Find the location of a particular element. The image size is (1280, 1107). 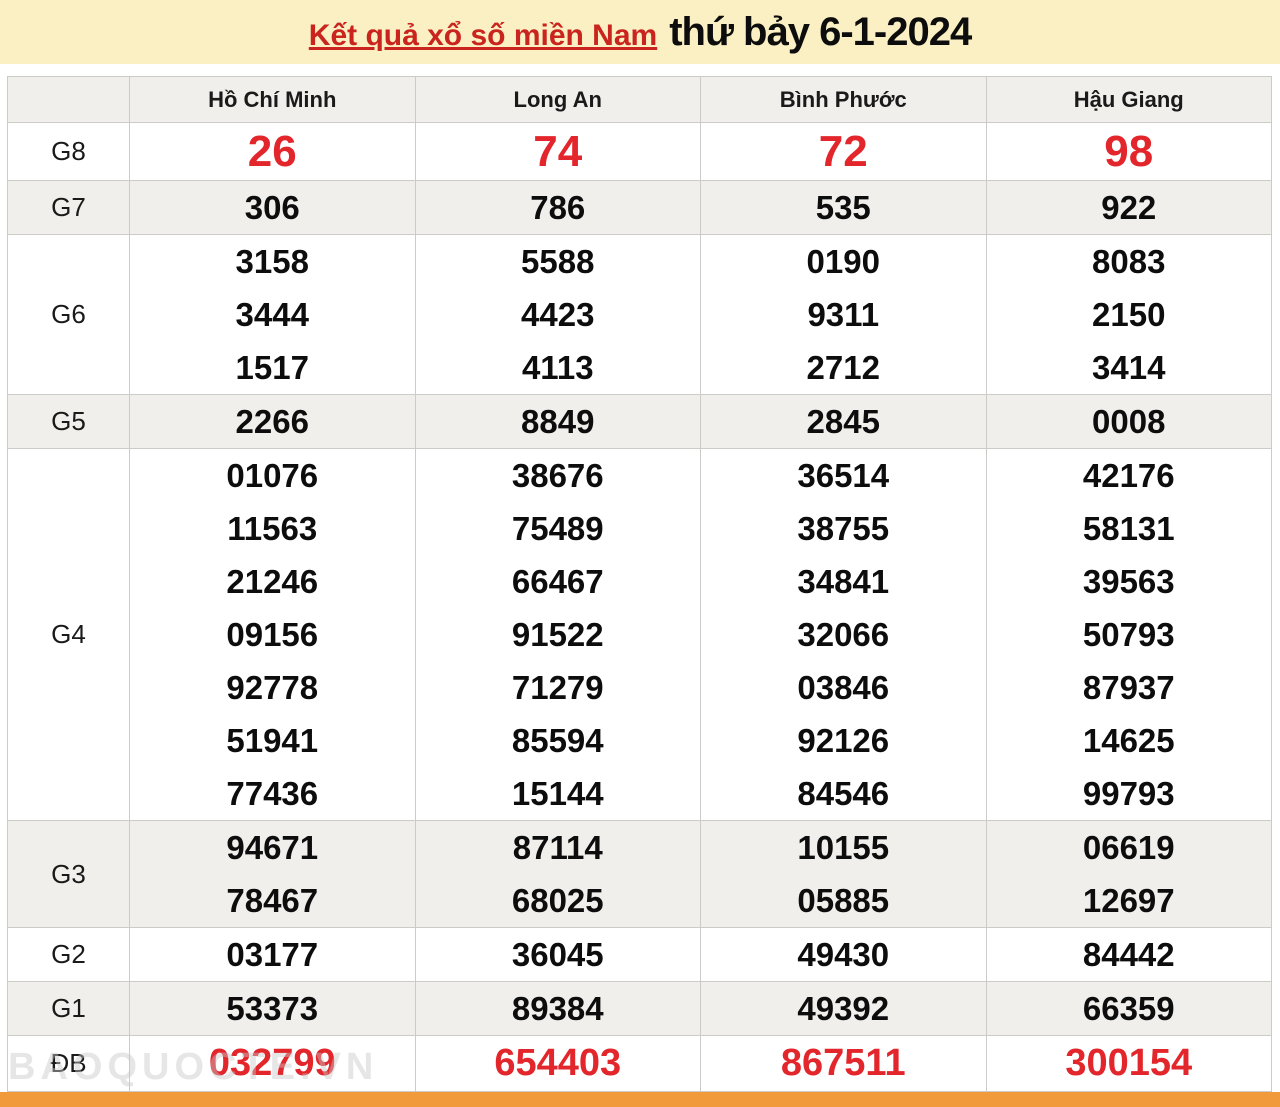

province-header: Hậu Giang is located at coordinates (1128, 99).